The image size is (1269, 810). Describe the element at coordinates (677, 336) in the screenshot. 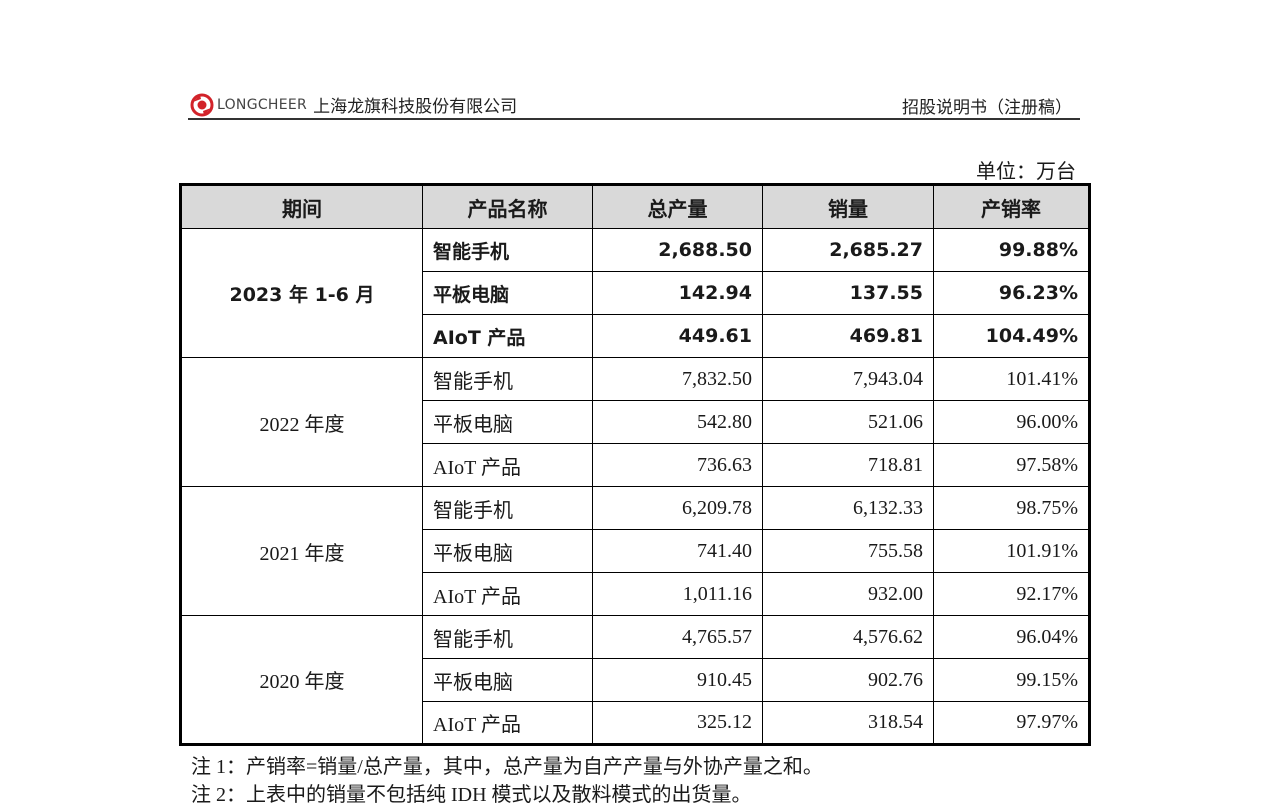

I see `output-cell: 449.61` at that location.